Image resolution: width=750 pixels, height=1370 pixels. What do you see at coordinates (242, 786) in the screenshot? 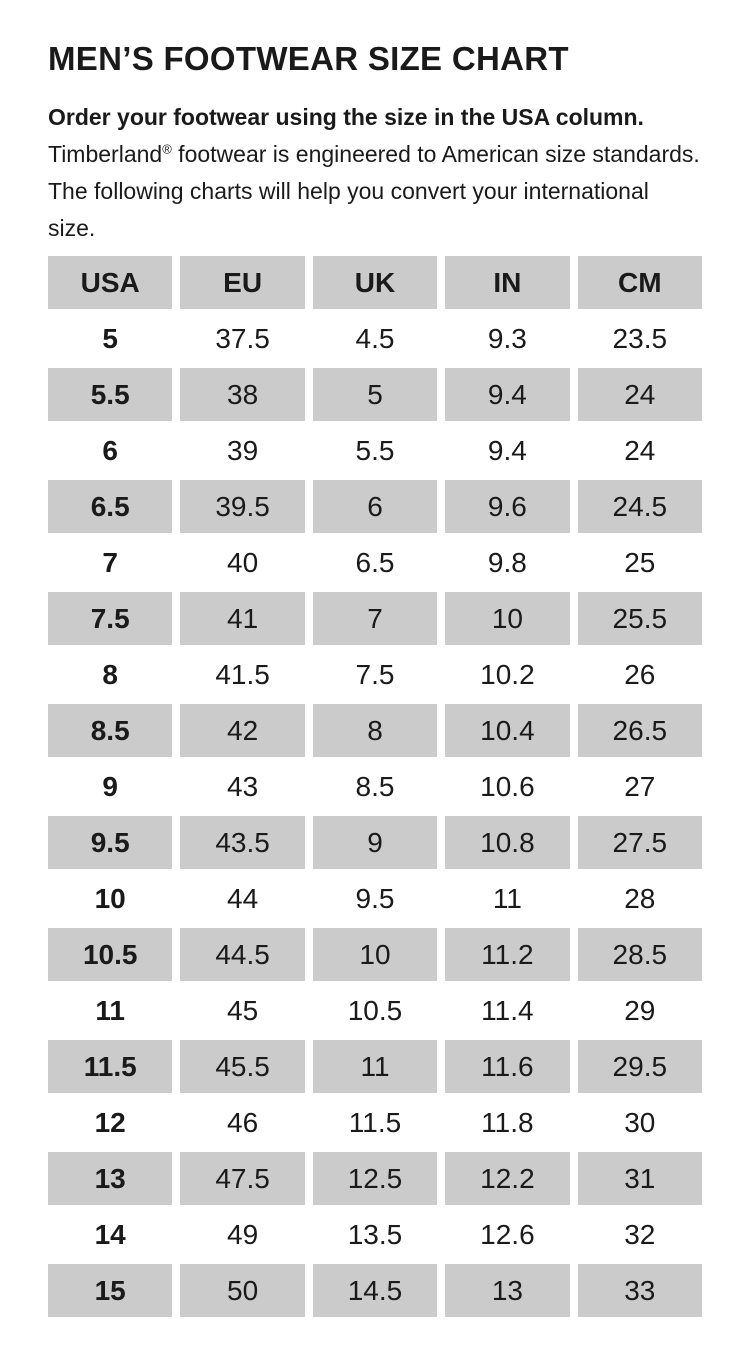
I see `table-cell: 43` at bounding box center [242, 786].